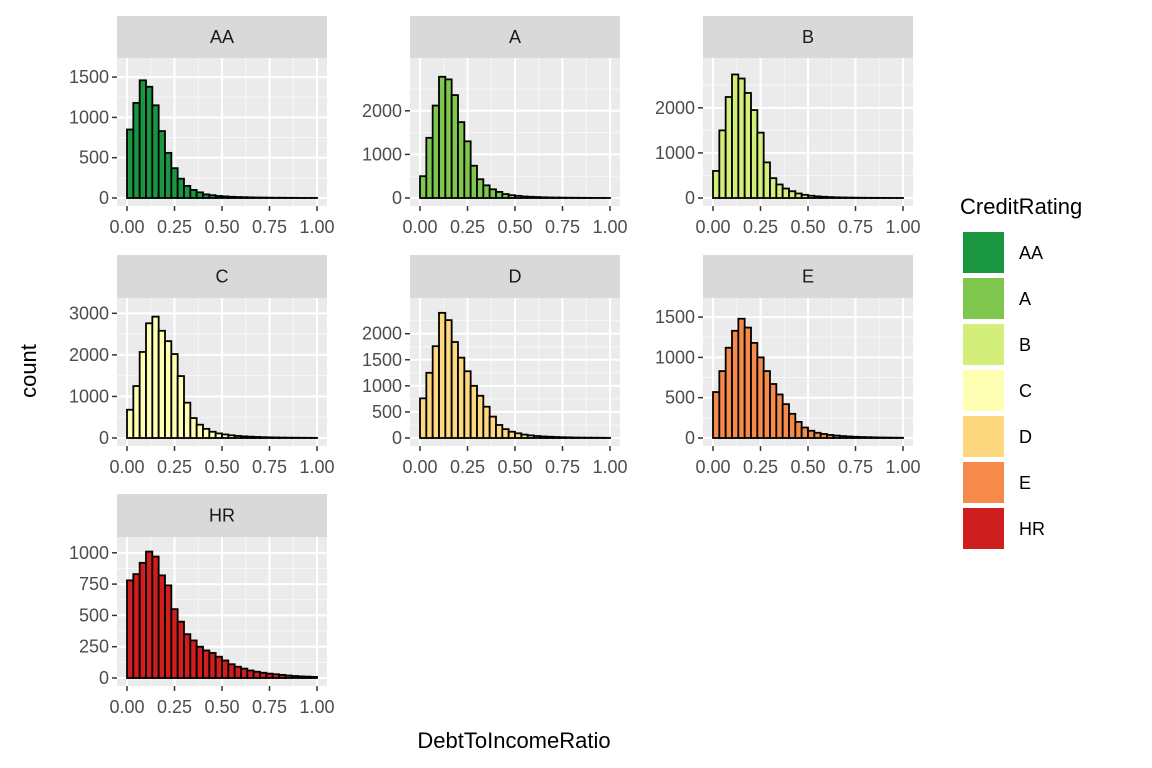 The image size is (1152, 768). What do you see at coordinates (808, 277) in the screenshot?
I see `facet-strip-label: E` at bounding box center [808, 277].